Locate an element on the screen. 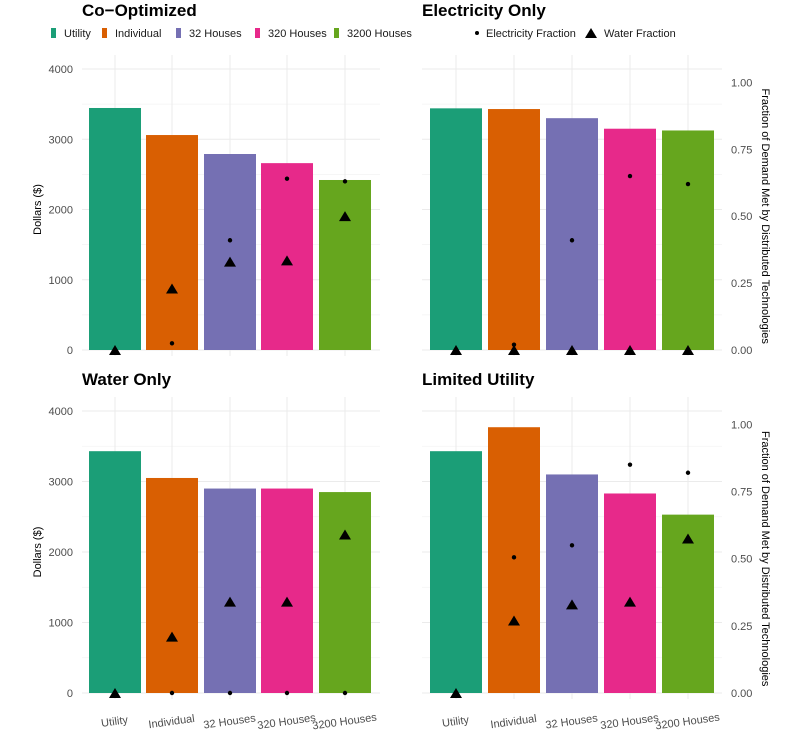 The width and height of the screenshot is (791, 743). panel-title: Water Only is located at coordinates (127, 379).